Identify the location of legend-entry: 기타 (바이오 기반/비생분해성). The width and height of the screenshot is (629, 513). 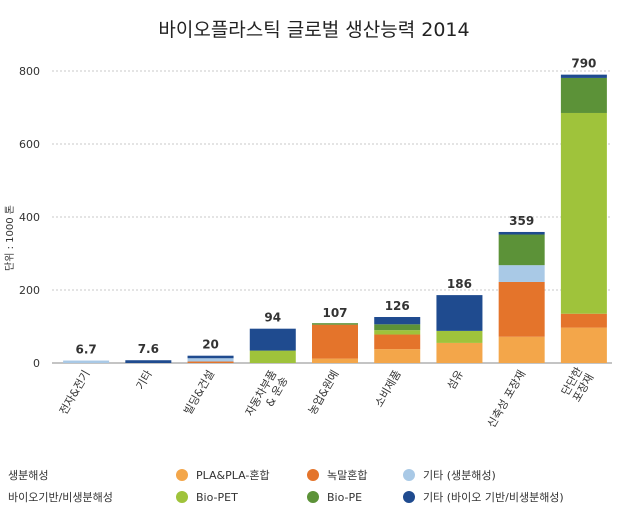
(493, 497).